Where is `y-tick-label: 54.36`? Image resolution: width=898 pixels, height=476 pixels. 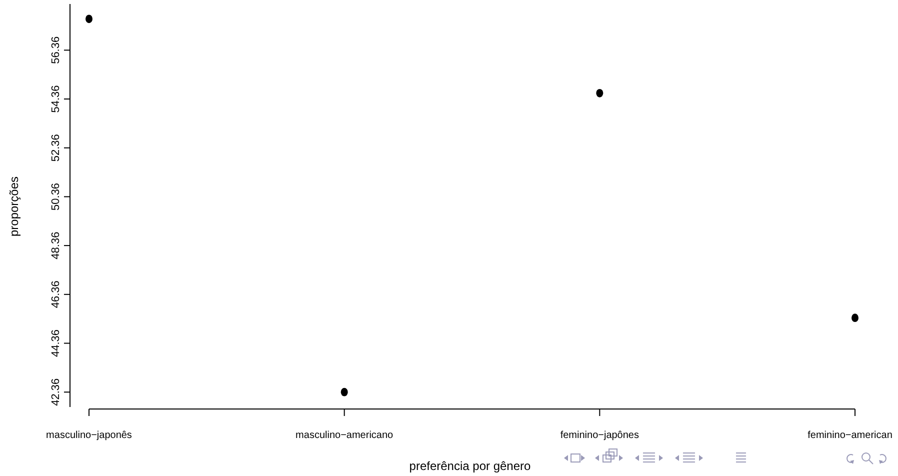 y-tick-label: 54.36 is located at coordinates (56, 99).